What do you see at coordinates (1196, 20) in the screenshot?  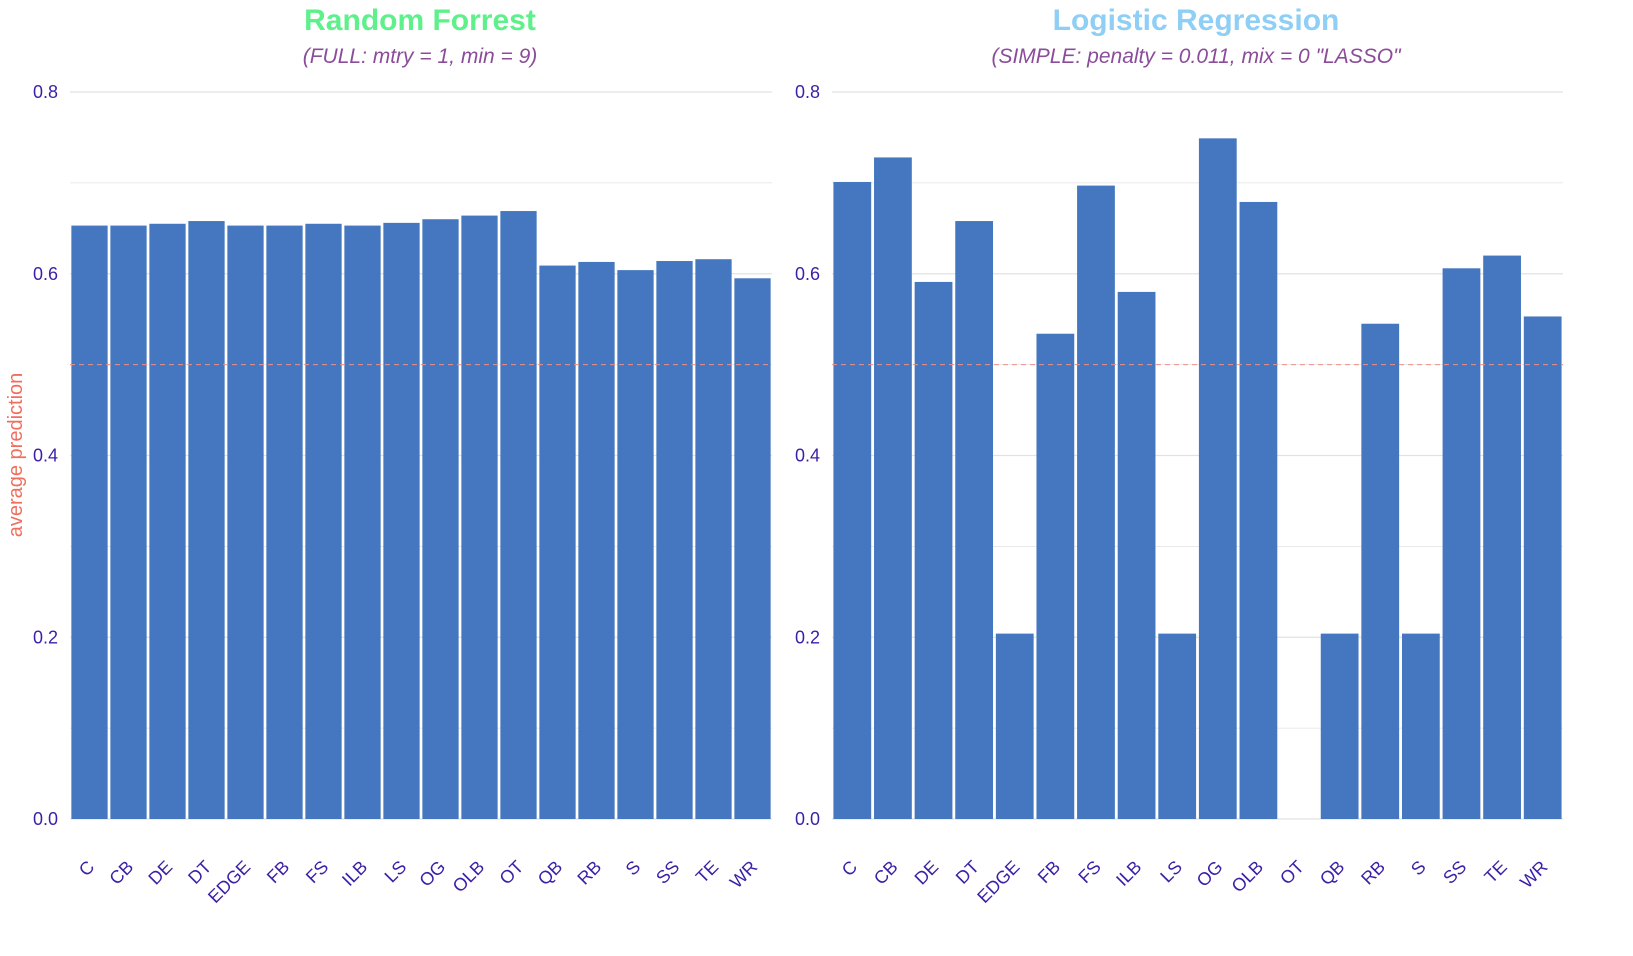 I see `panel-title: Logistic Regression` at bounding box center [1196, 20].